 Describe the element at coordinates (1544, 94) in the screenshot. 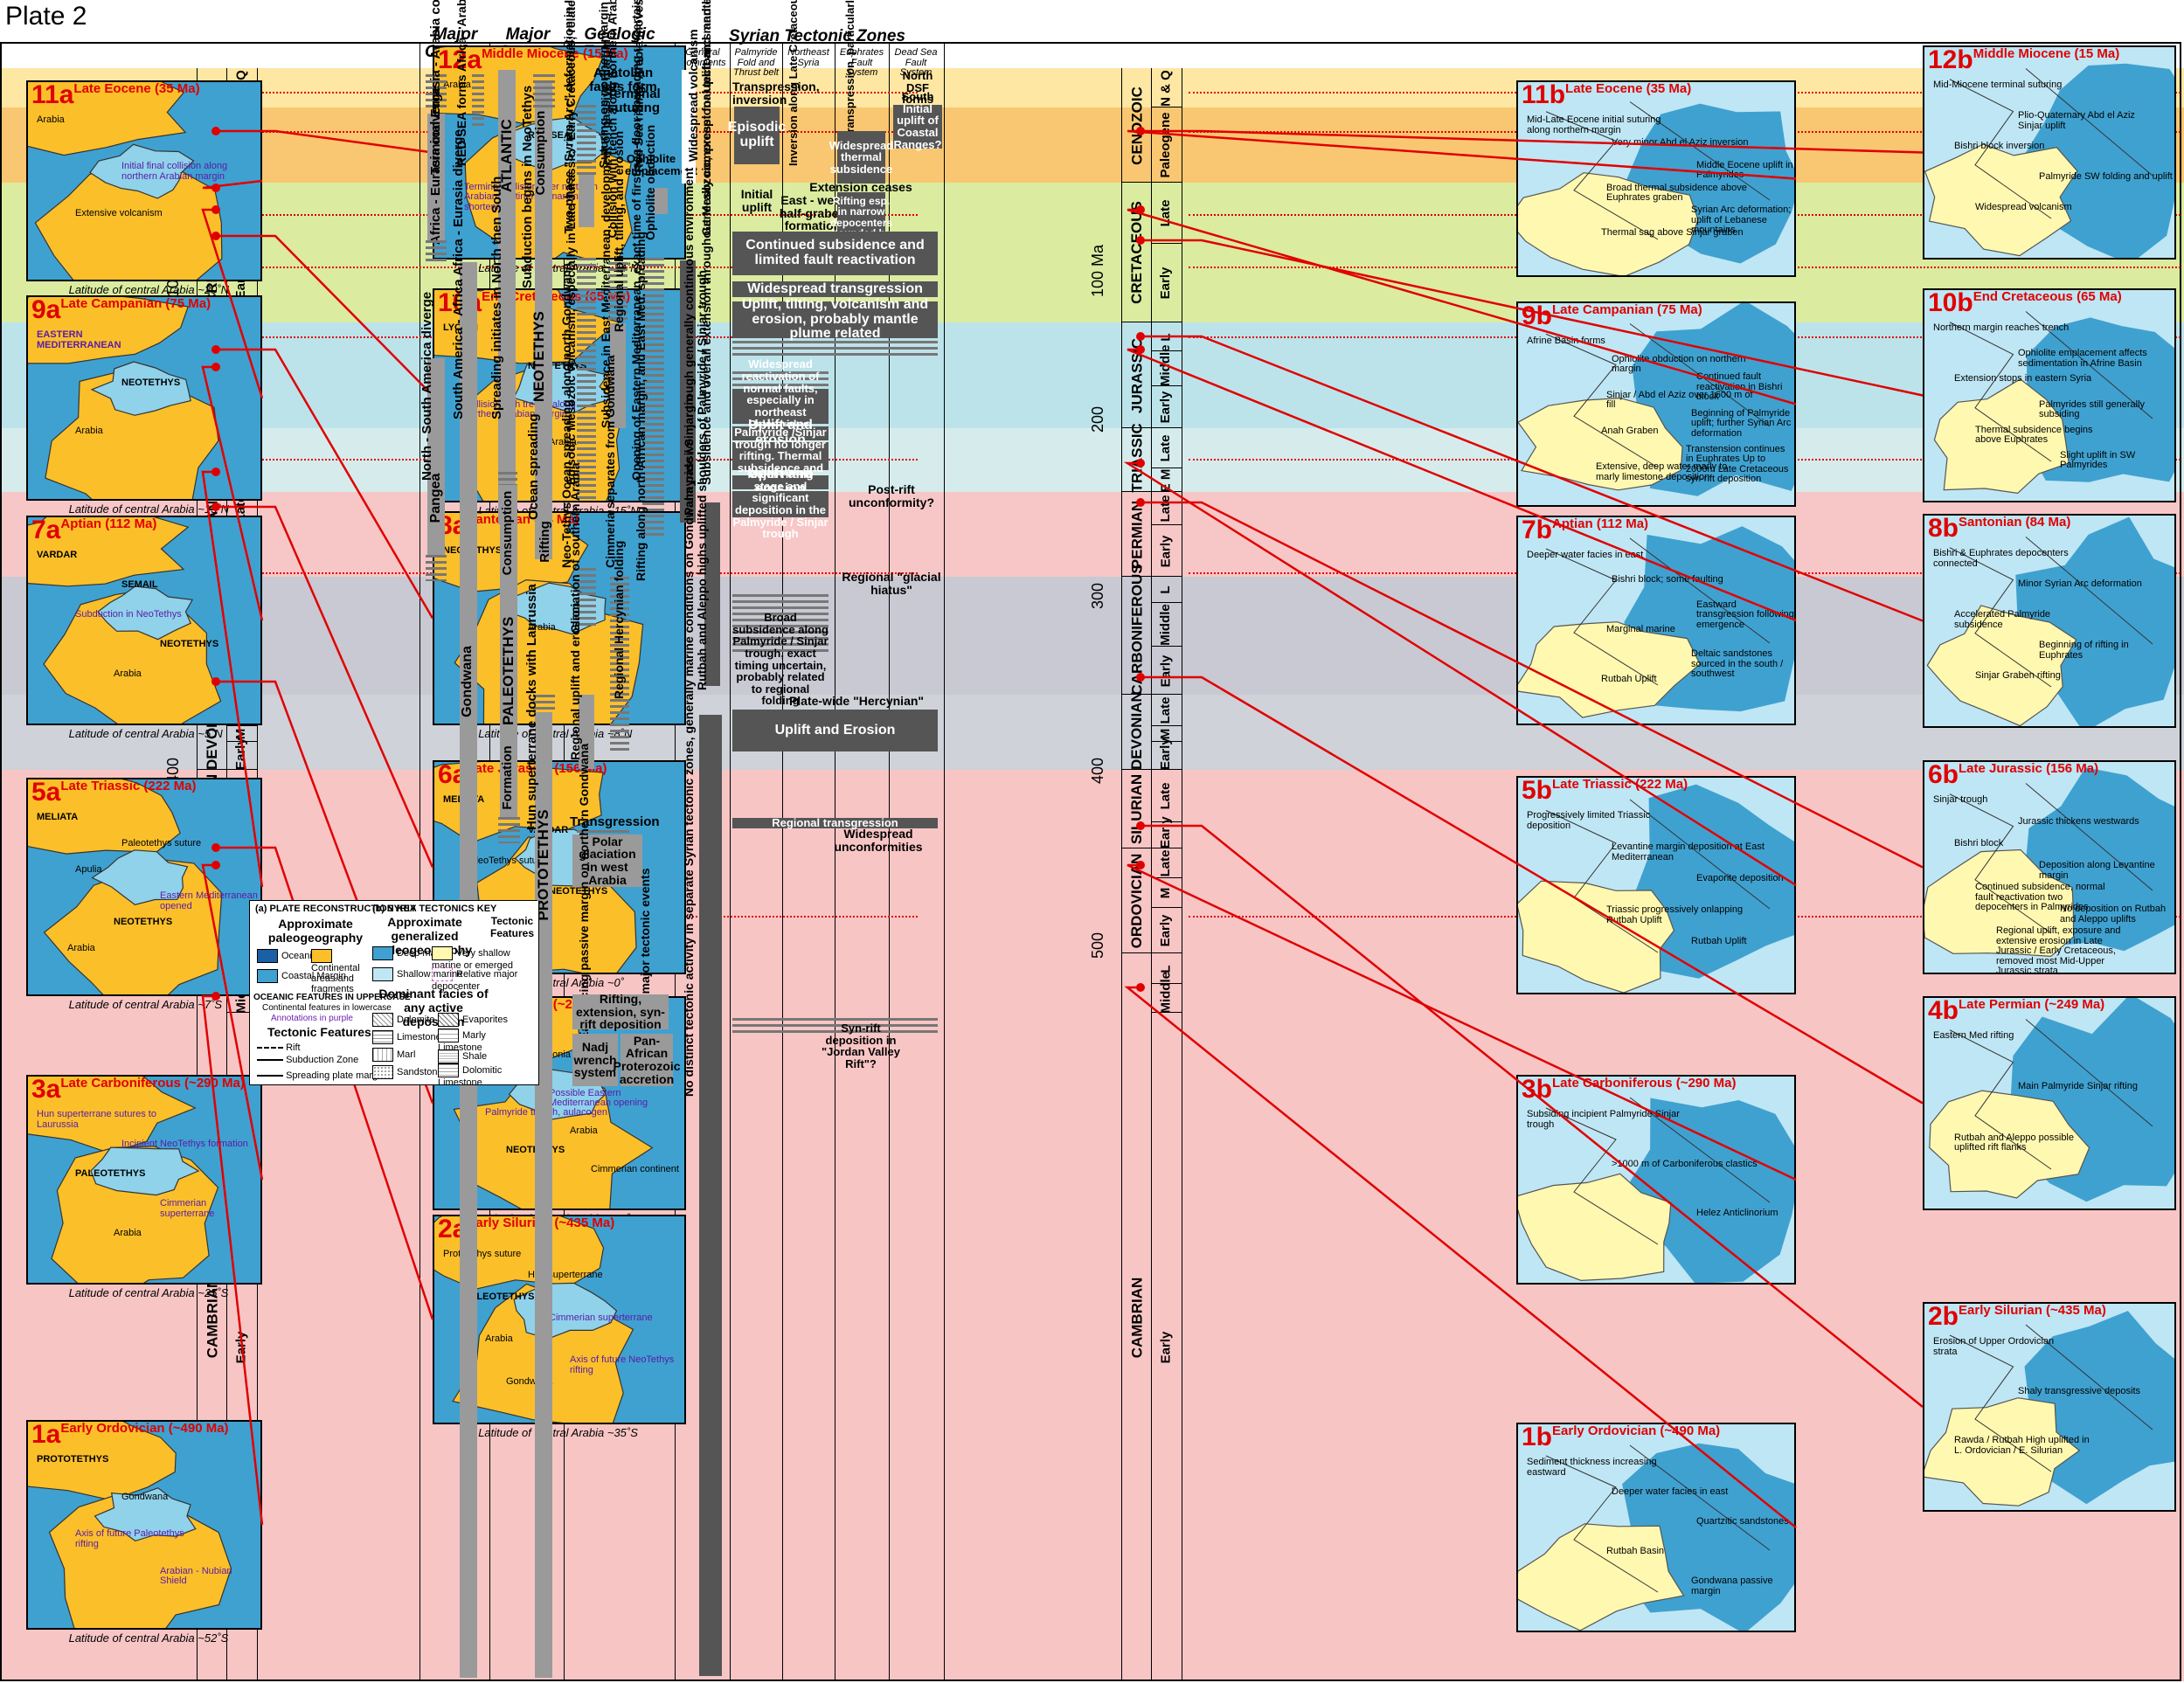

I see `map-id: 11b` at that location.